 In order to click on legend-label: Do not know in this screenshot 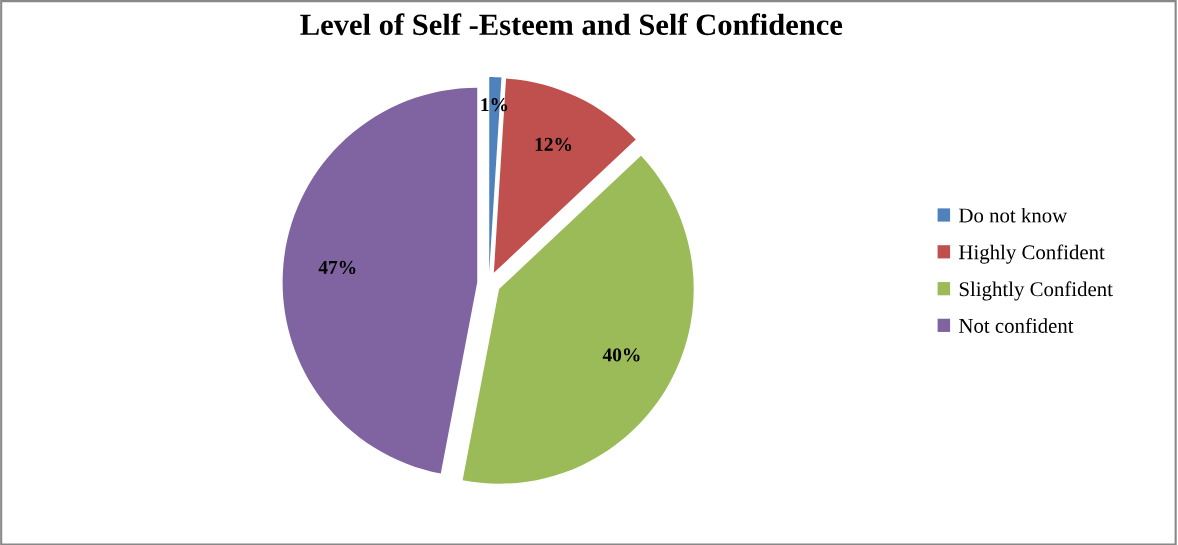, I will do `click(1013, 215)`.